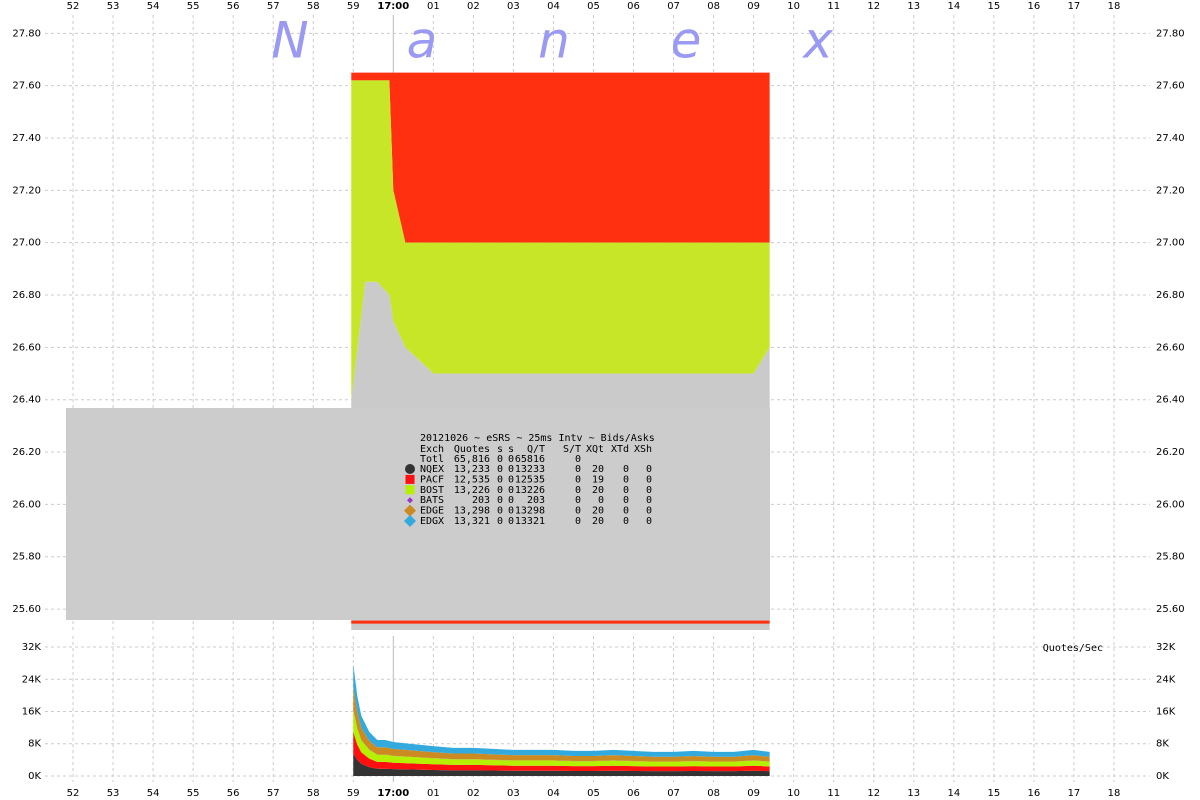  What do you see at coordinates (353, 6) in the screenshot?
I see `x-tick-label: 59` at bounding box center [353, 6].